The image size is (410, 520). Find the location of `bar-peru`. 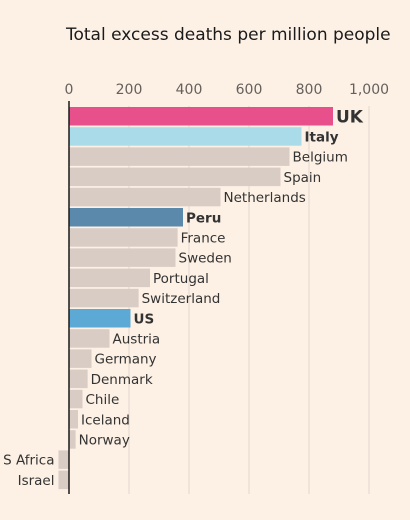

bar-peru is located at coordinates (126, 217).